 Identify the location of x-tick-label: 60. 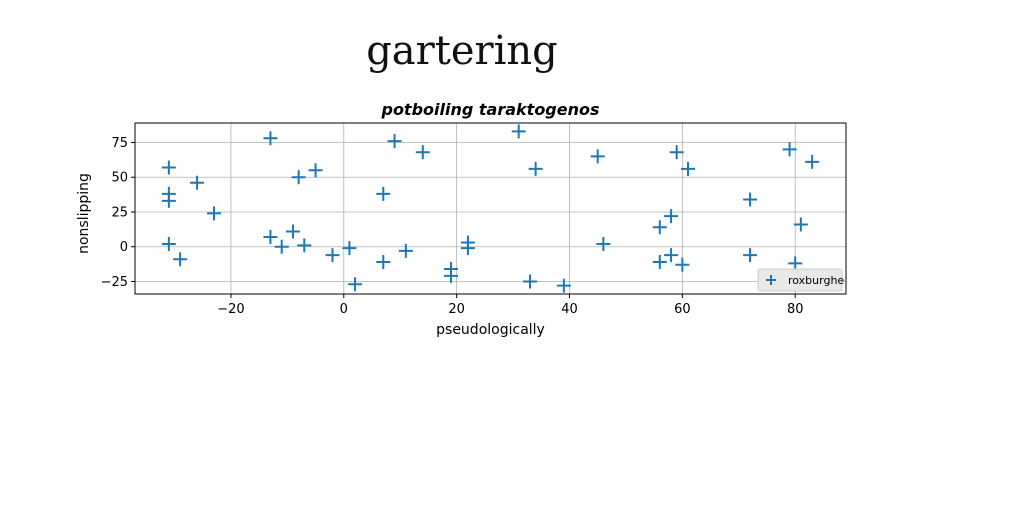
(682, 309).